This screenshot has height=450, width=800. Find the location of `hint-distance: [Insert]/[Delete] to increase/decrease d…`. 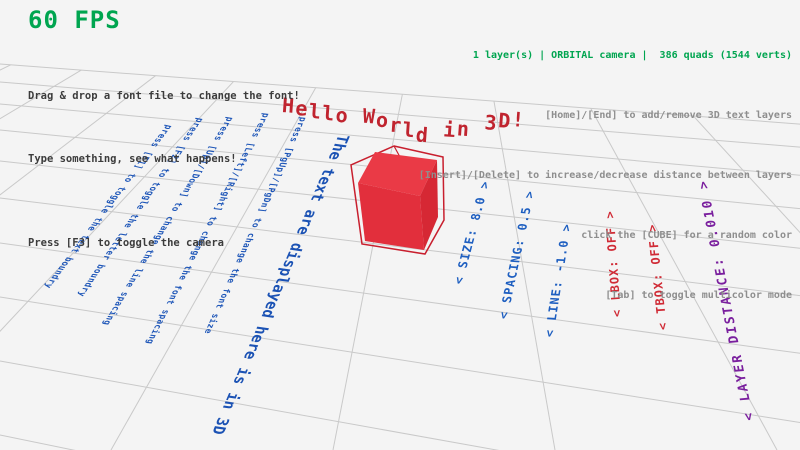

hint-distance: [Insert]/[Delete] to increase/decrease d… is located at coordinates (605, 175).